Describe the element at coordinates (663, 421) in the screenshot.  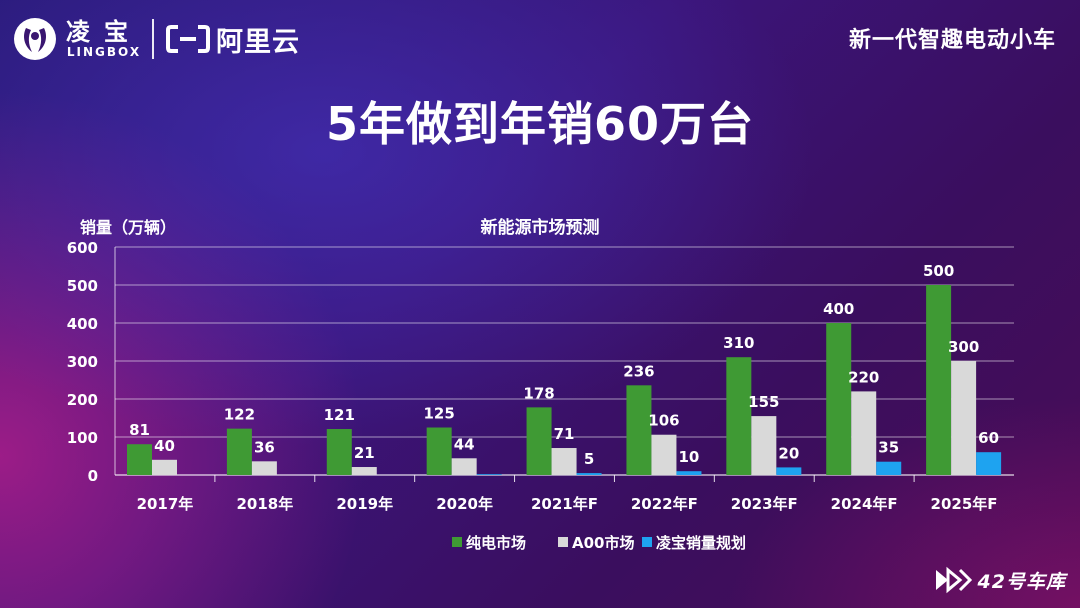
I see `data-label: 106` at that location.